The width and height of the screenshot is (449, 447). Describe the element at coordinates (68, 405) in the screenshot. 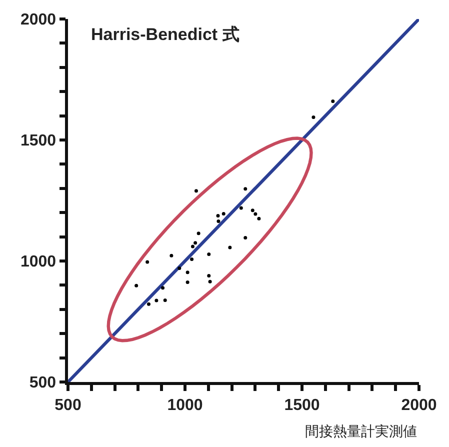

I see `x-tick-label: 500` at that location.